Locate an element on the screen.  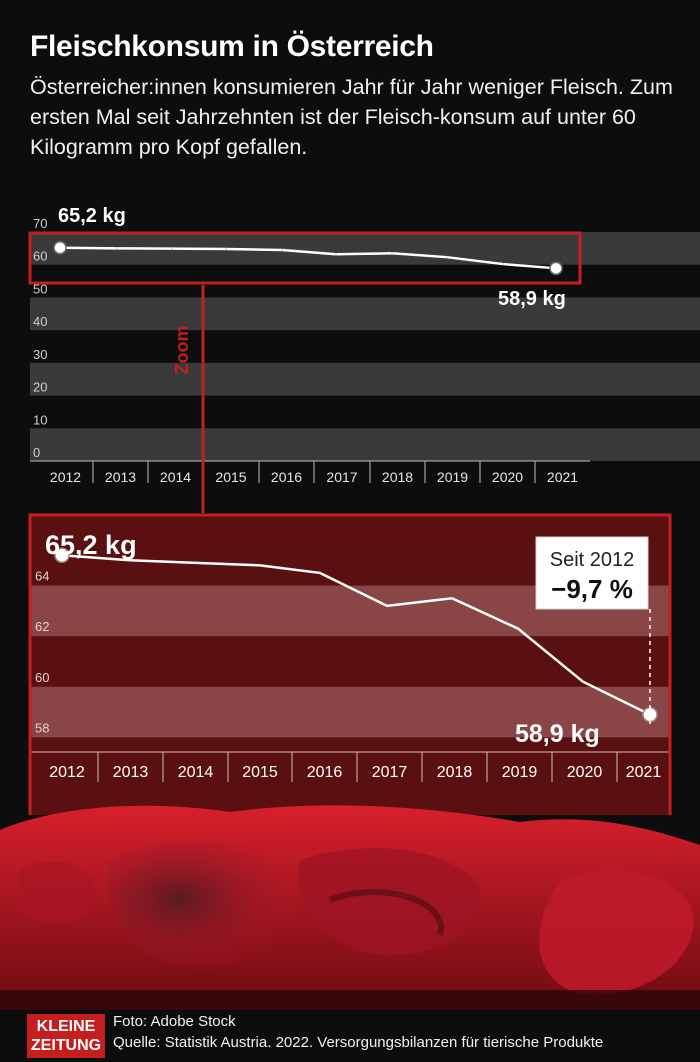
y-tick-label: 0 is located at coordinates (36, 452).